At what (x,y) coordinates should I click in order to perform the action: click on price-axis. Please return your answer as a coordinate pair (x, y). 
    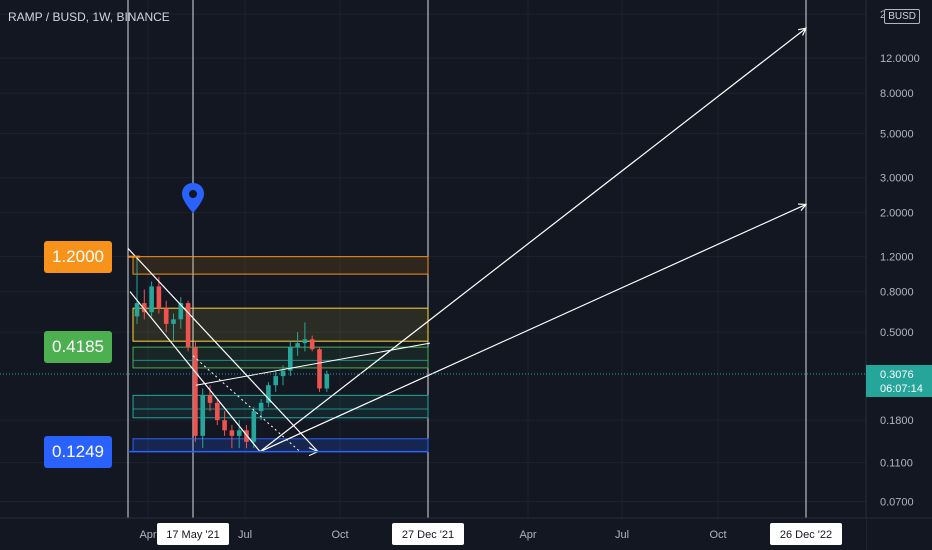
    Looking at the image, I should click on (899, 275).